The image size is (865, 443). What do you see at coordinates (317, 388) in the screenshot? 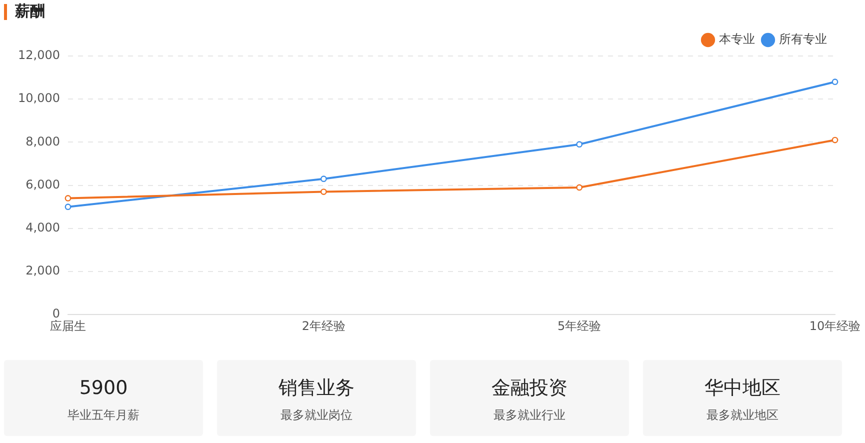
I see `text: 销售业务` at bounding box center [317, 388].